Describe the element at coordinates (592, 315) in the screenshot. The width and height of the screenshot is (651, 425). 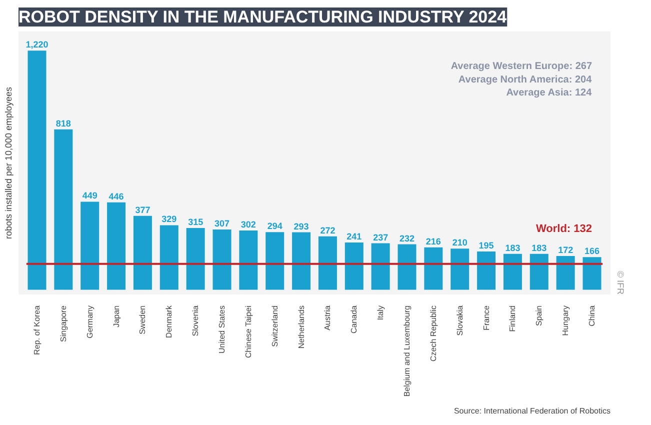
I see `x-tick-label: China` at that location.